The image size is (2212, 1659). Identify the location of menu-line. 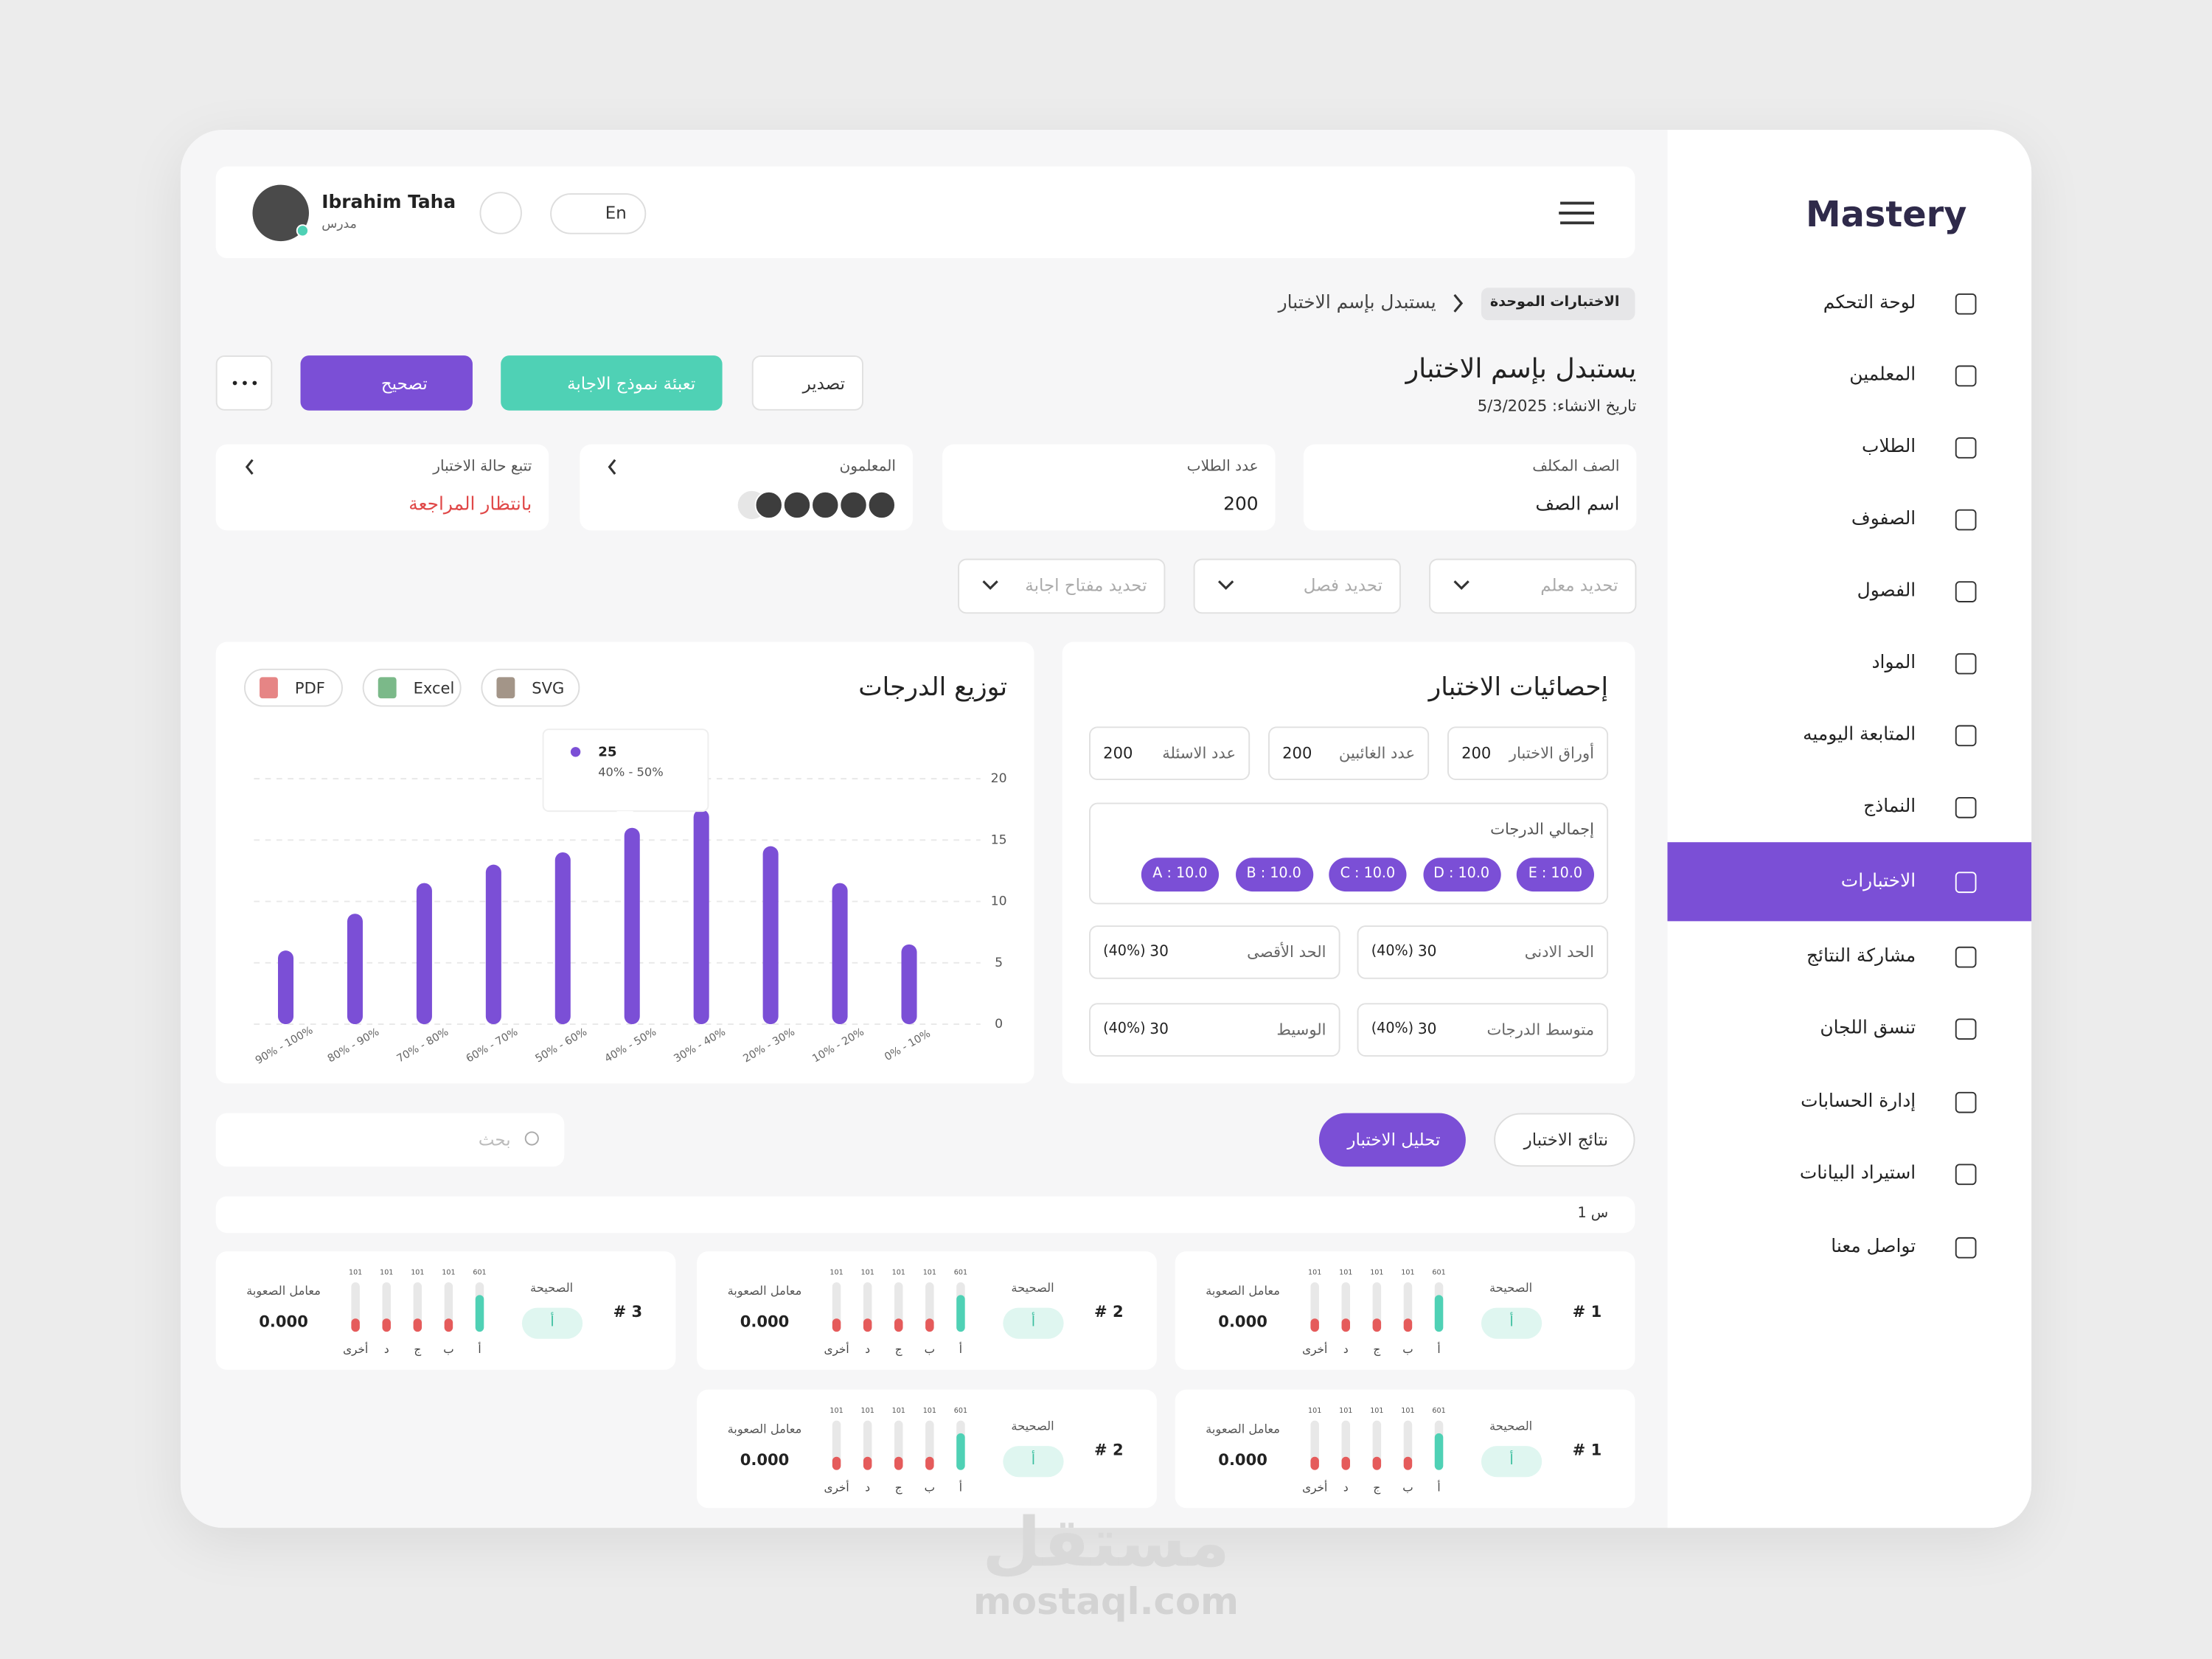
(1577, 213).